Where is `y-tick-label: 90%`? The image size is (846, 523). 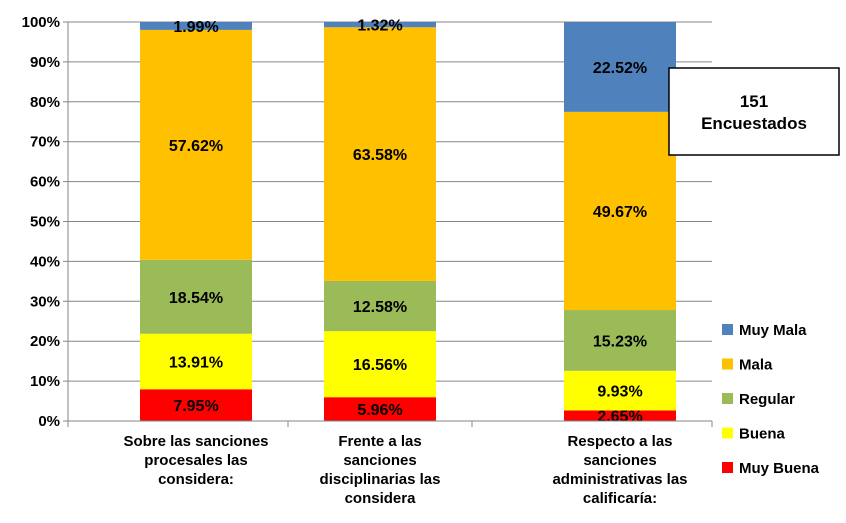
y-tick-label: 90% is located at coordinates (45, 62).